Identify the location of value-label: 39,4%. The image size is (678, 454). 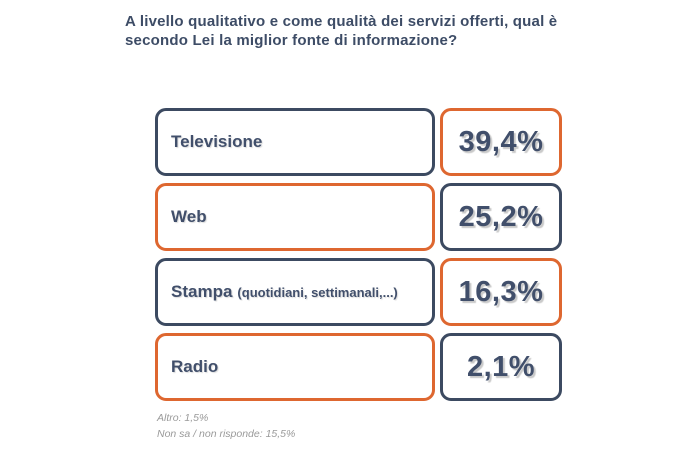
(501, 141).